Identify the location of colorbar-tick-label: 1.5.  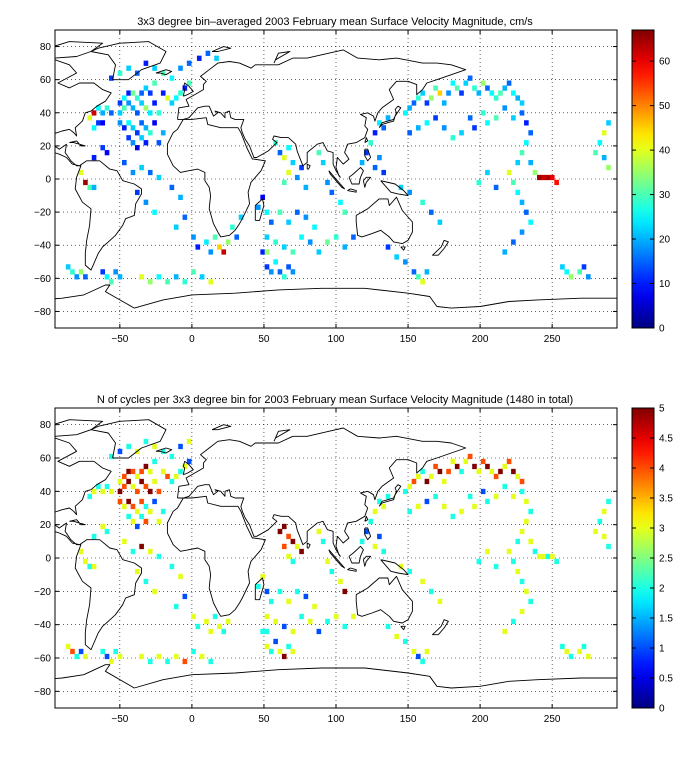
(666, 619).